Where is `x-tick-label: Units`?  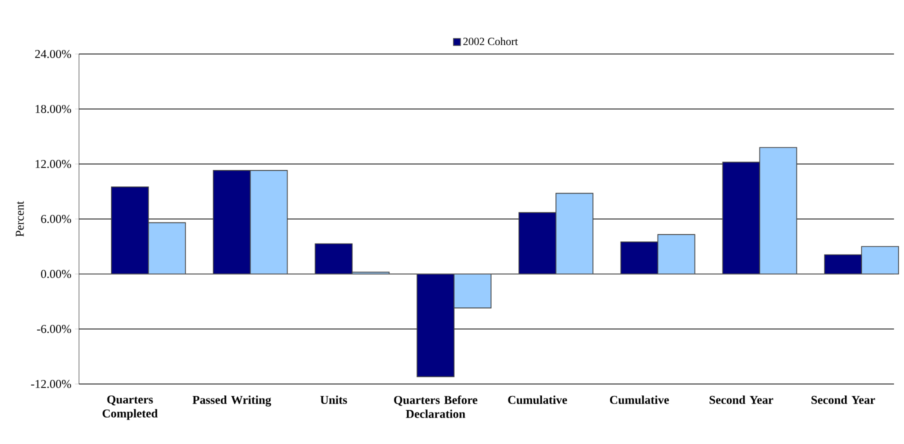 x-tick-label: Units is located at coordinates (334, 400).